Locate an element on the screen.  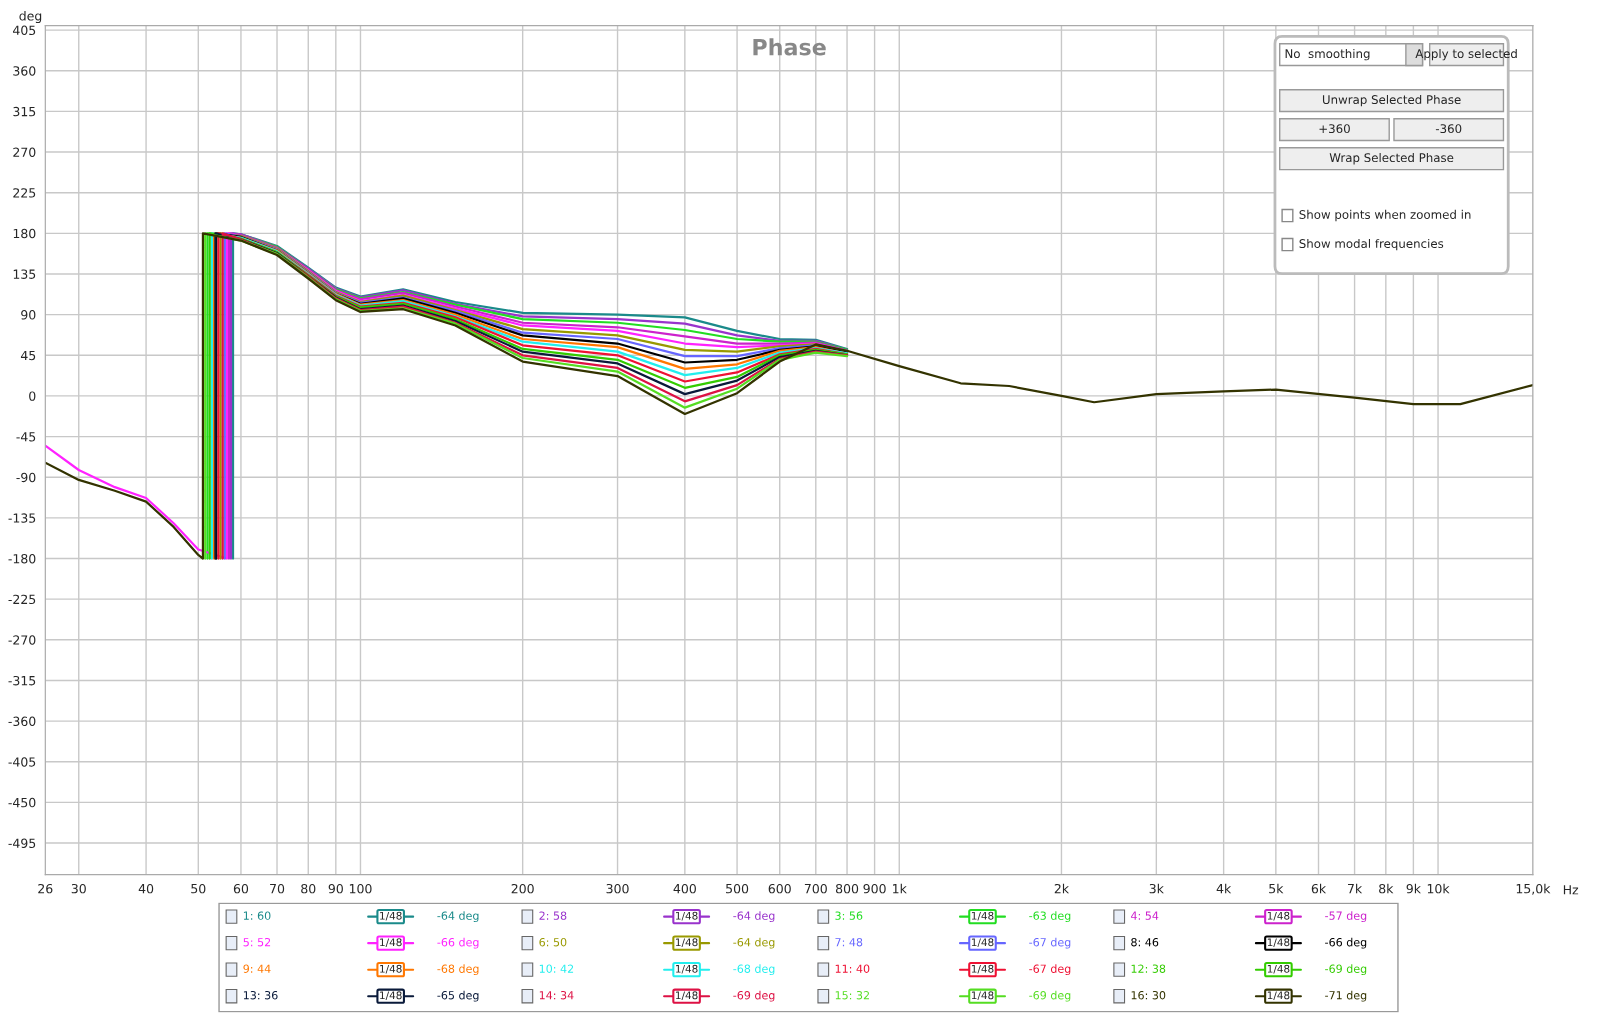
annotation: Apply to selected is located at coordinates (1466, 54).